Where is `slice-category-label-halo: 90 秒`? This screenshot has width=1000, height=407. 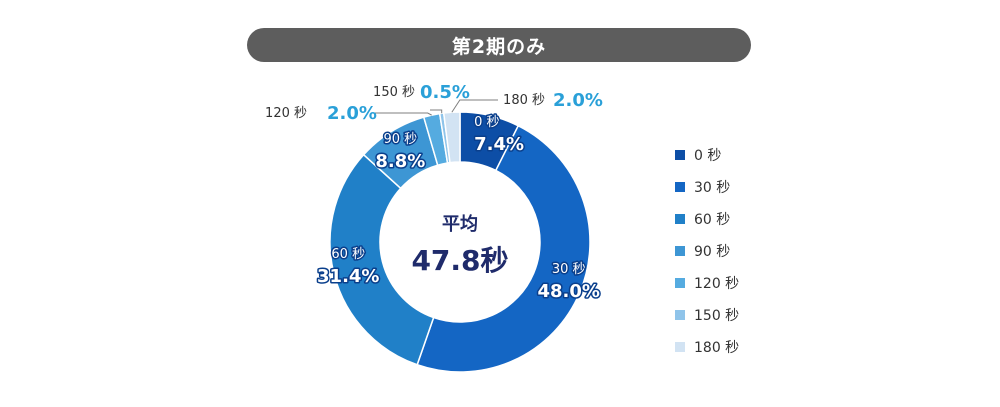 slice-category-label-halo: 90 秒 is located at coordinates (401, 139).